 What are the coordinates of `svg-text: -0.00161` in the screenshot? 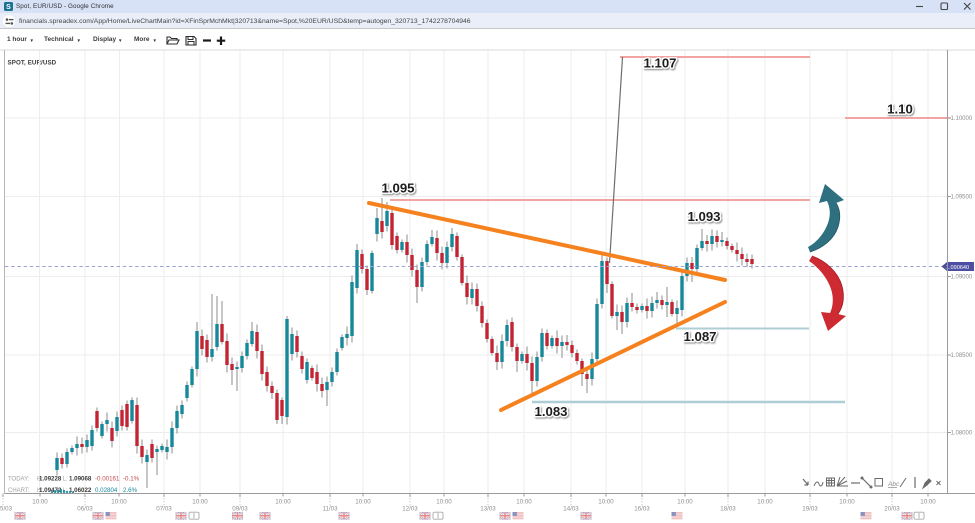 It's located at (107, 479).